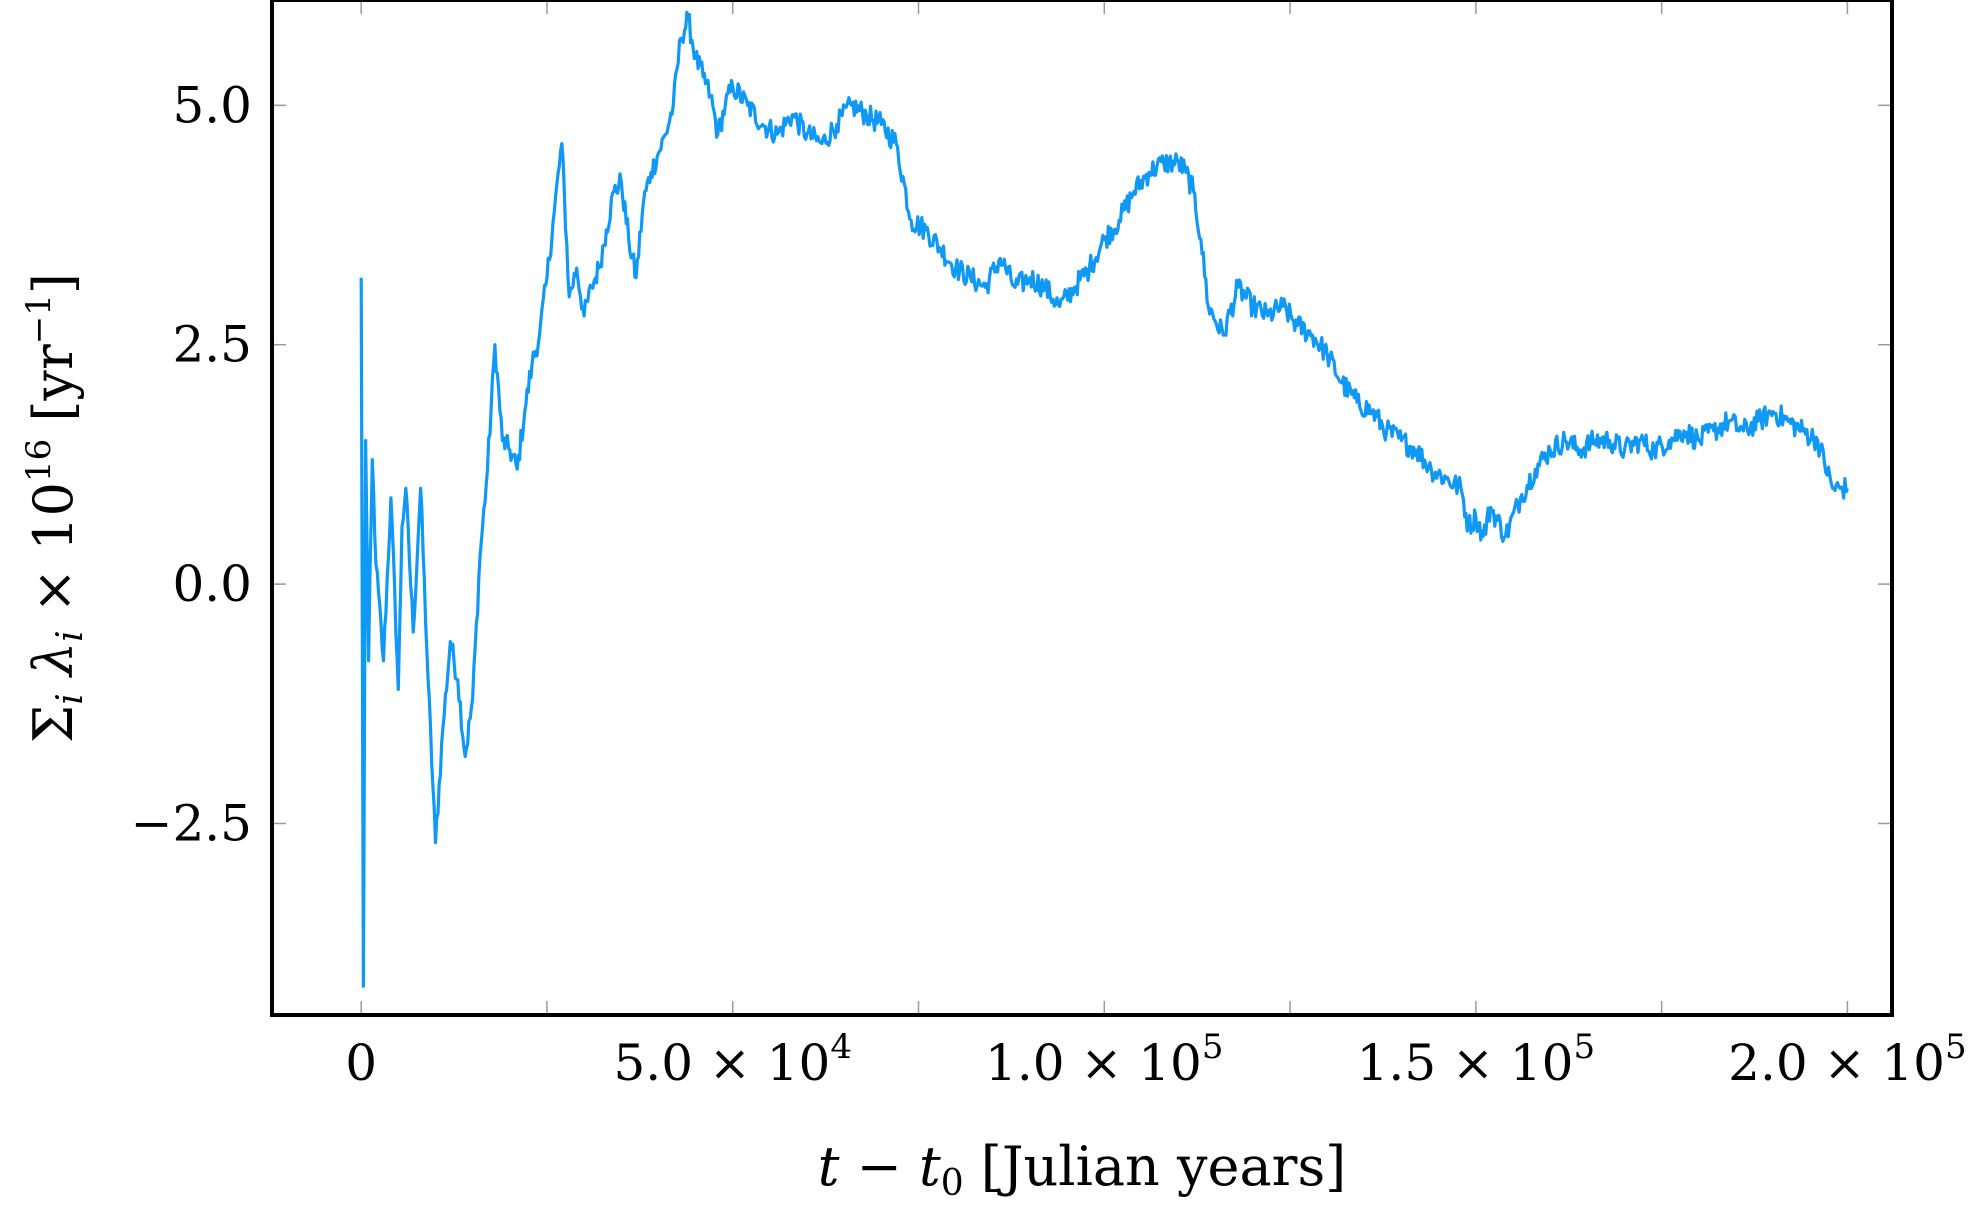 Image resolution: width=1984 pixels, height=1205 pixels. What do you see at coordinates (1082, 1169) in the screenshot?
I see `x-axis-label: t − t0 [Julian years]` at bounding box center [1082, 1169].